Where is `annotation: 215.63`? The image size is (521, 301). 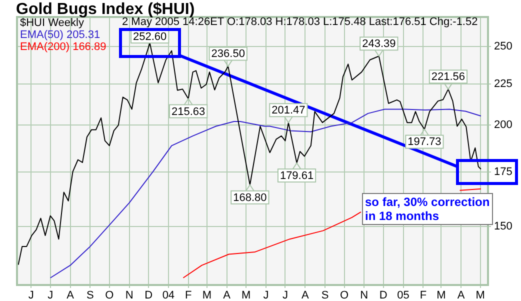 annotation: 215.63 is located at coordinates (189, 112).